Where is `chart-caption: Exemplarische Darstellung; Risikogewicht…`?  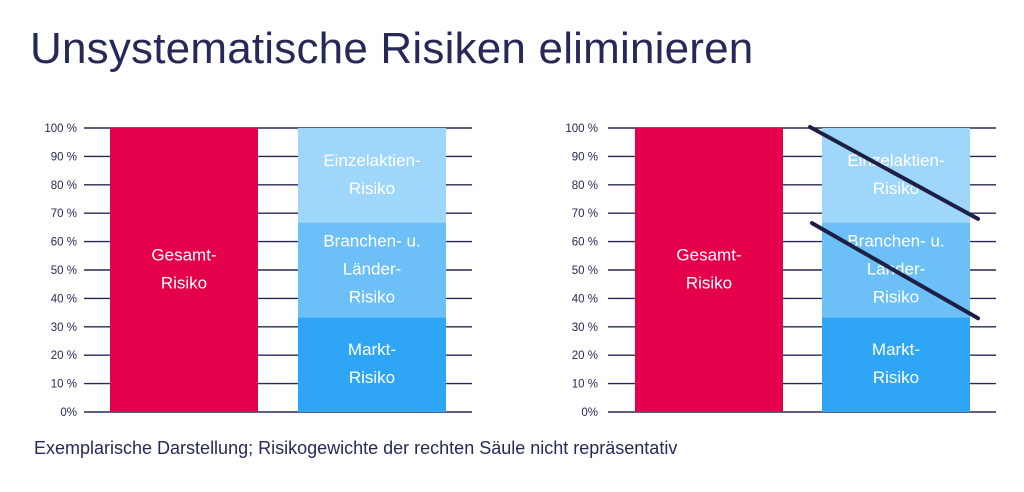 chart-caption: Exemplarische Darstellung; Risikogewicht… is located at coordinates (356, 448).